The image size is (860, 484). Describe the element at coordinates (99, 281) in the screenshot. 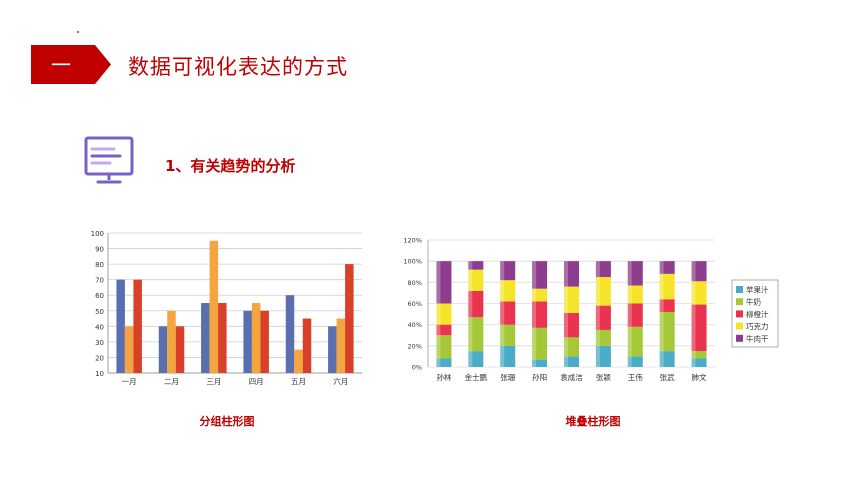

I see `y-tick-label: 70` at that location.